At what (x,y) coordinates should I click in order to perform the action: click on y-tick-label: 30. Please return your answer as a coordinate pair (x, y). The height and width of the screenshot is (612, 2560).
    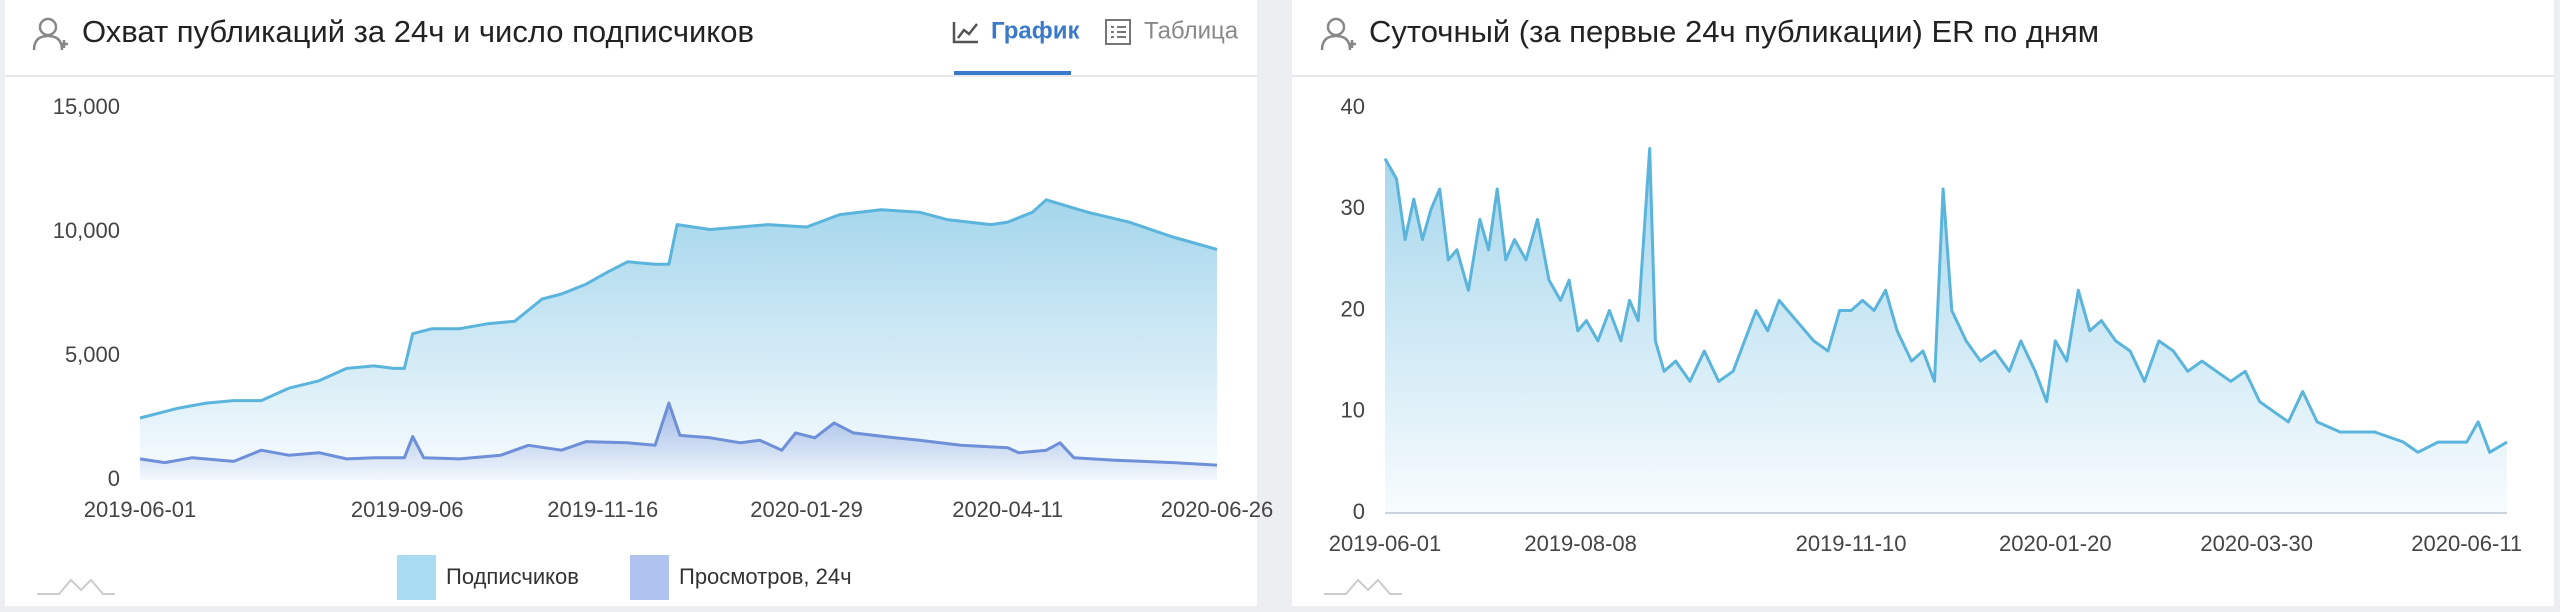
    Looking at the image, I should click on (1353, 207).